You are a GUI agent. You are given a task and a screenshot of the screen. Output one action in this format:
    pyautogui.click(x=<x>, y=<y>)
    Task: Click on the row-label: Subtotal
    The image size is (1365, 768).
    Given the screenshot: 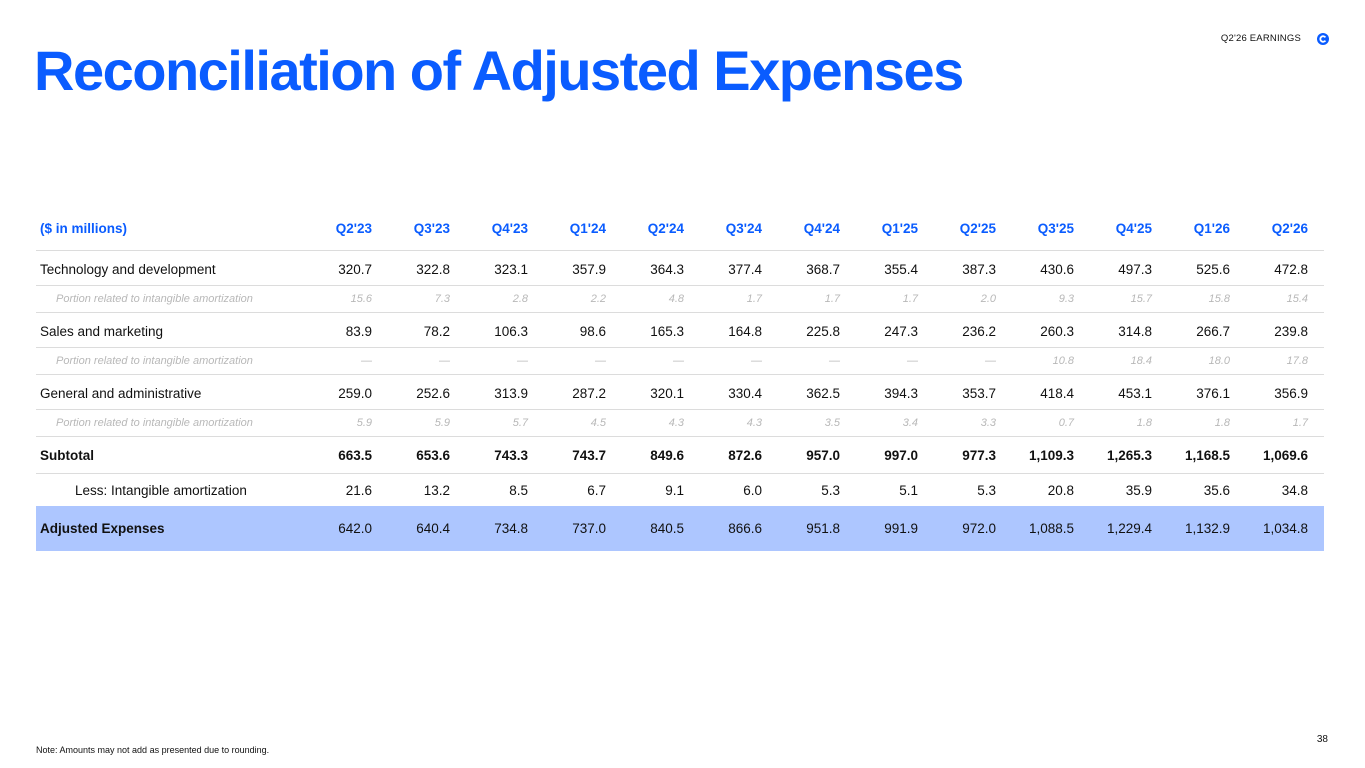 What is the action you would take?
    pyautogui.click(x=67, y=455)
    